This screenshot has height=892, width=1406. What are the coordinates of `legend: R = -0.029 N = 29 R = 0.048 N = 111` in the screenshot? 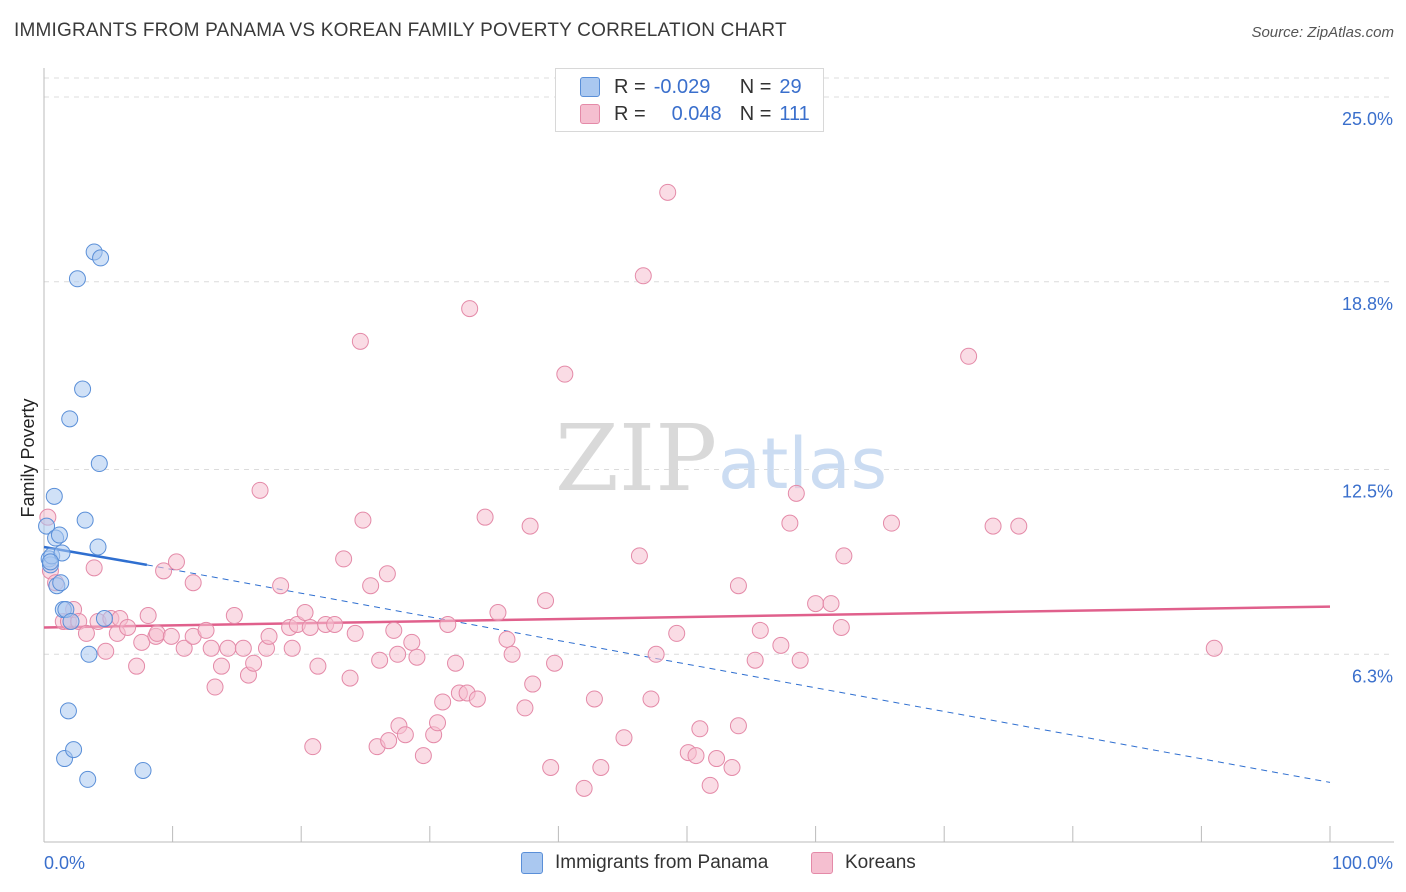 It's located at (689, 100).